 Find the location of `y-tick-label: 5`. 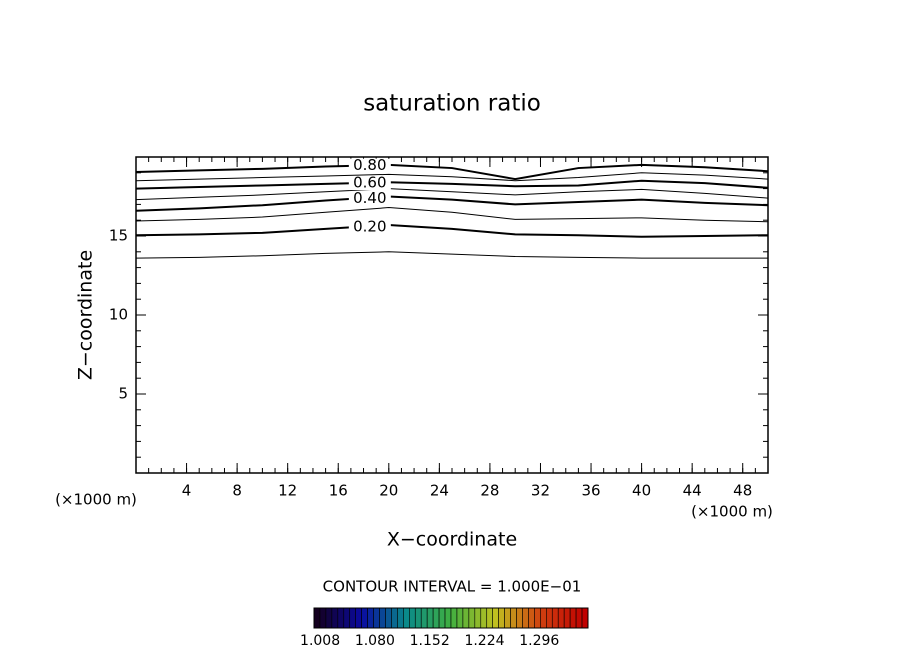

y-tick-label: 5 is located at coordinates (123, 394).